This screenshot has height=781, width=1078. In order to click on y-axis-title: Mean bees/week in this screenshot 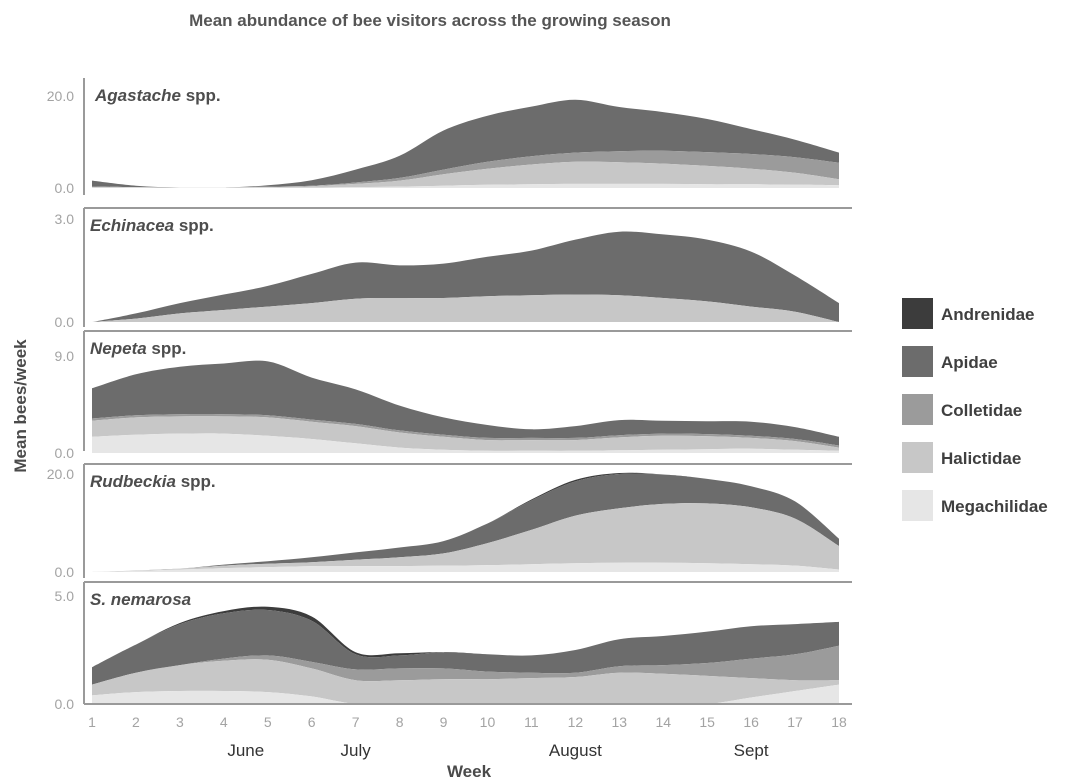, I will do `click(20, 406)`.